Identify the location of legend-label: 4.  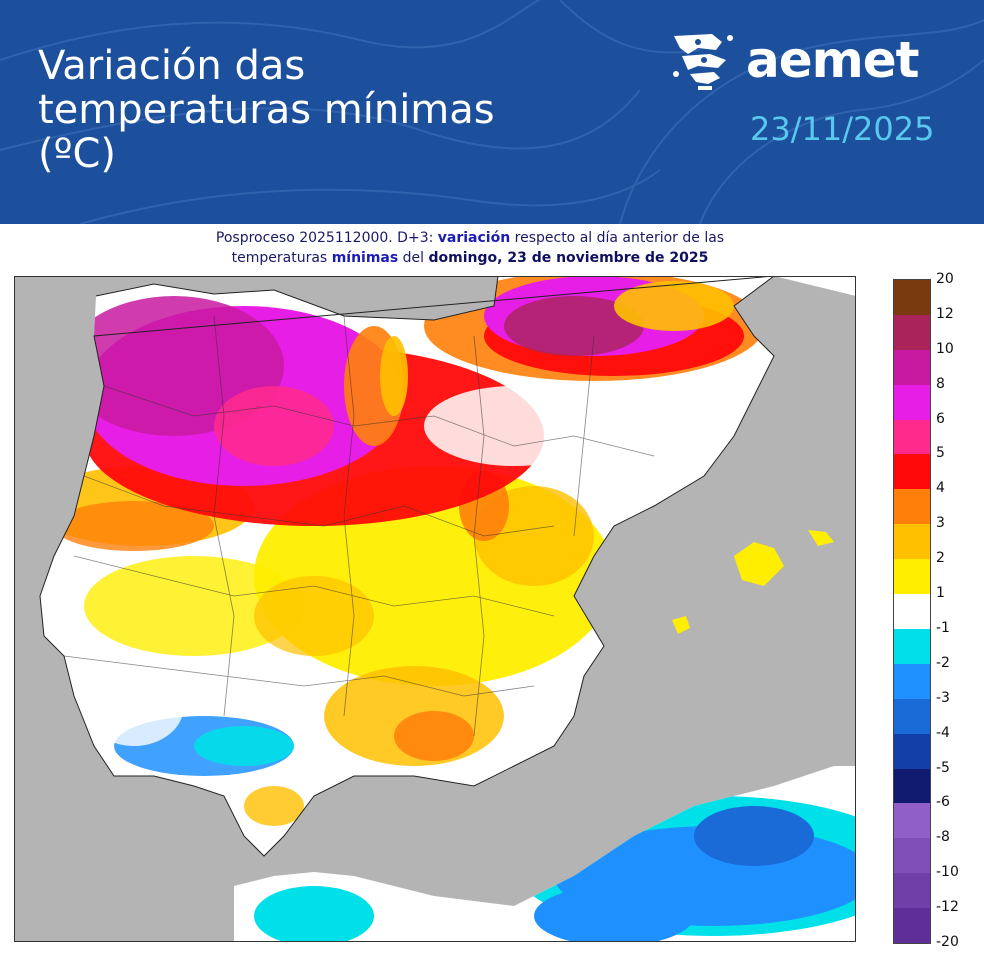
(940, 488).